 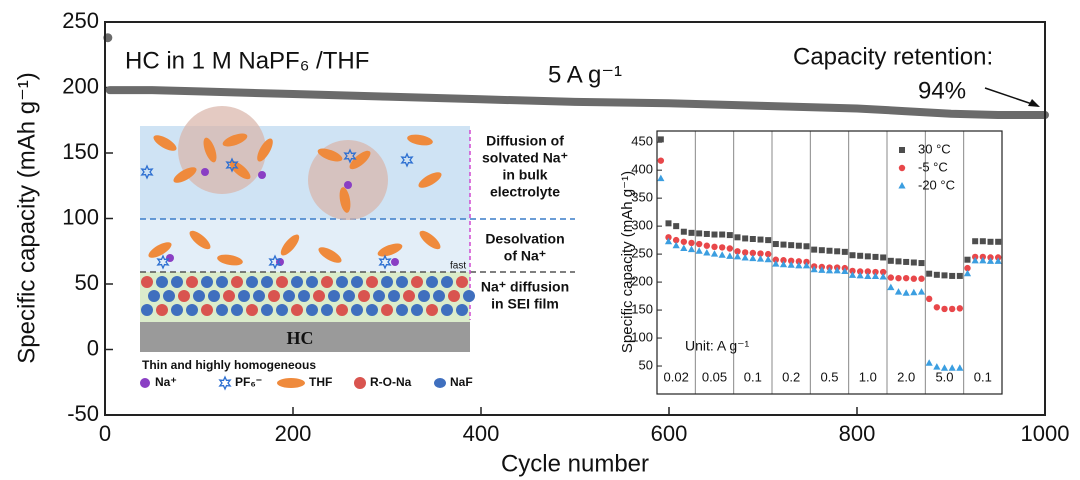 What do you see at coordinates (93, 347) in the screenshot?
I see `y-tick-label: 0` at bounding box center [93, 347].